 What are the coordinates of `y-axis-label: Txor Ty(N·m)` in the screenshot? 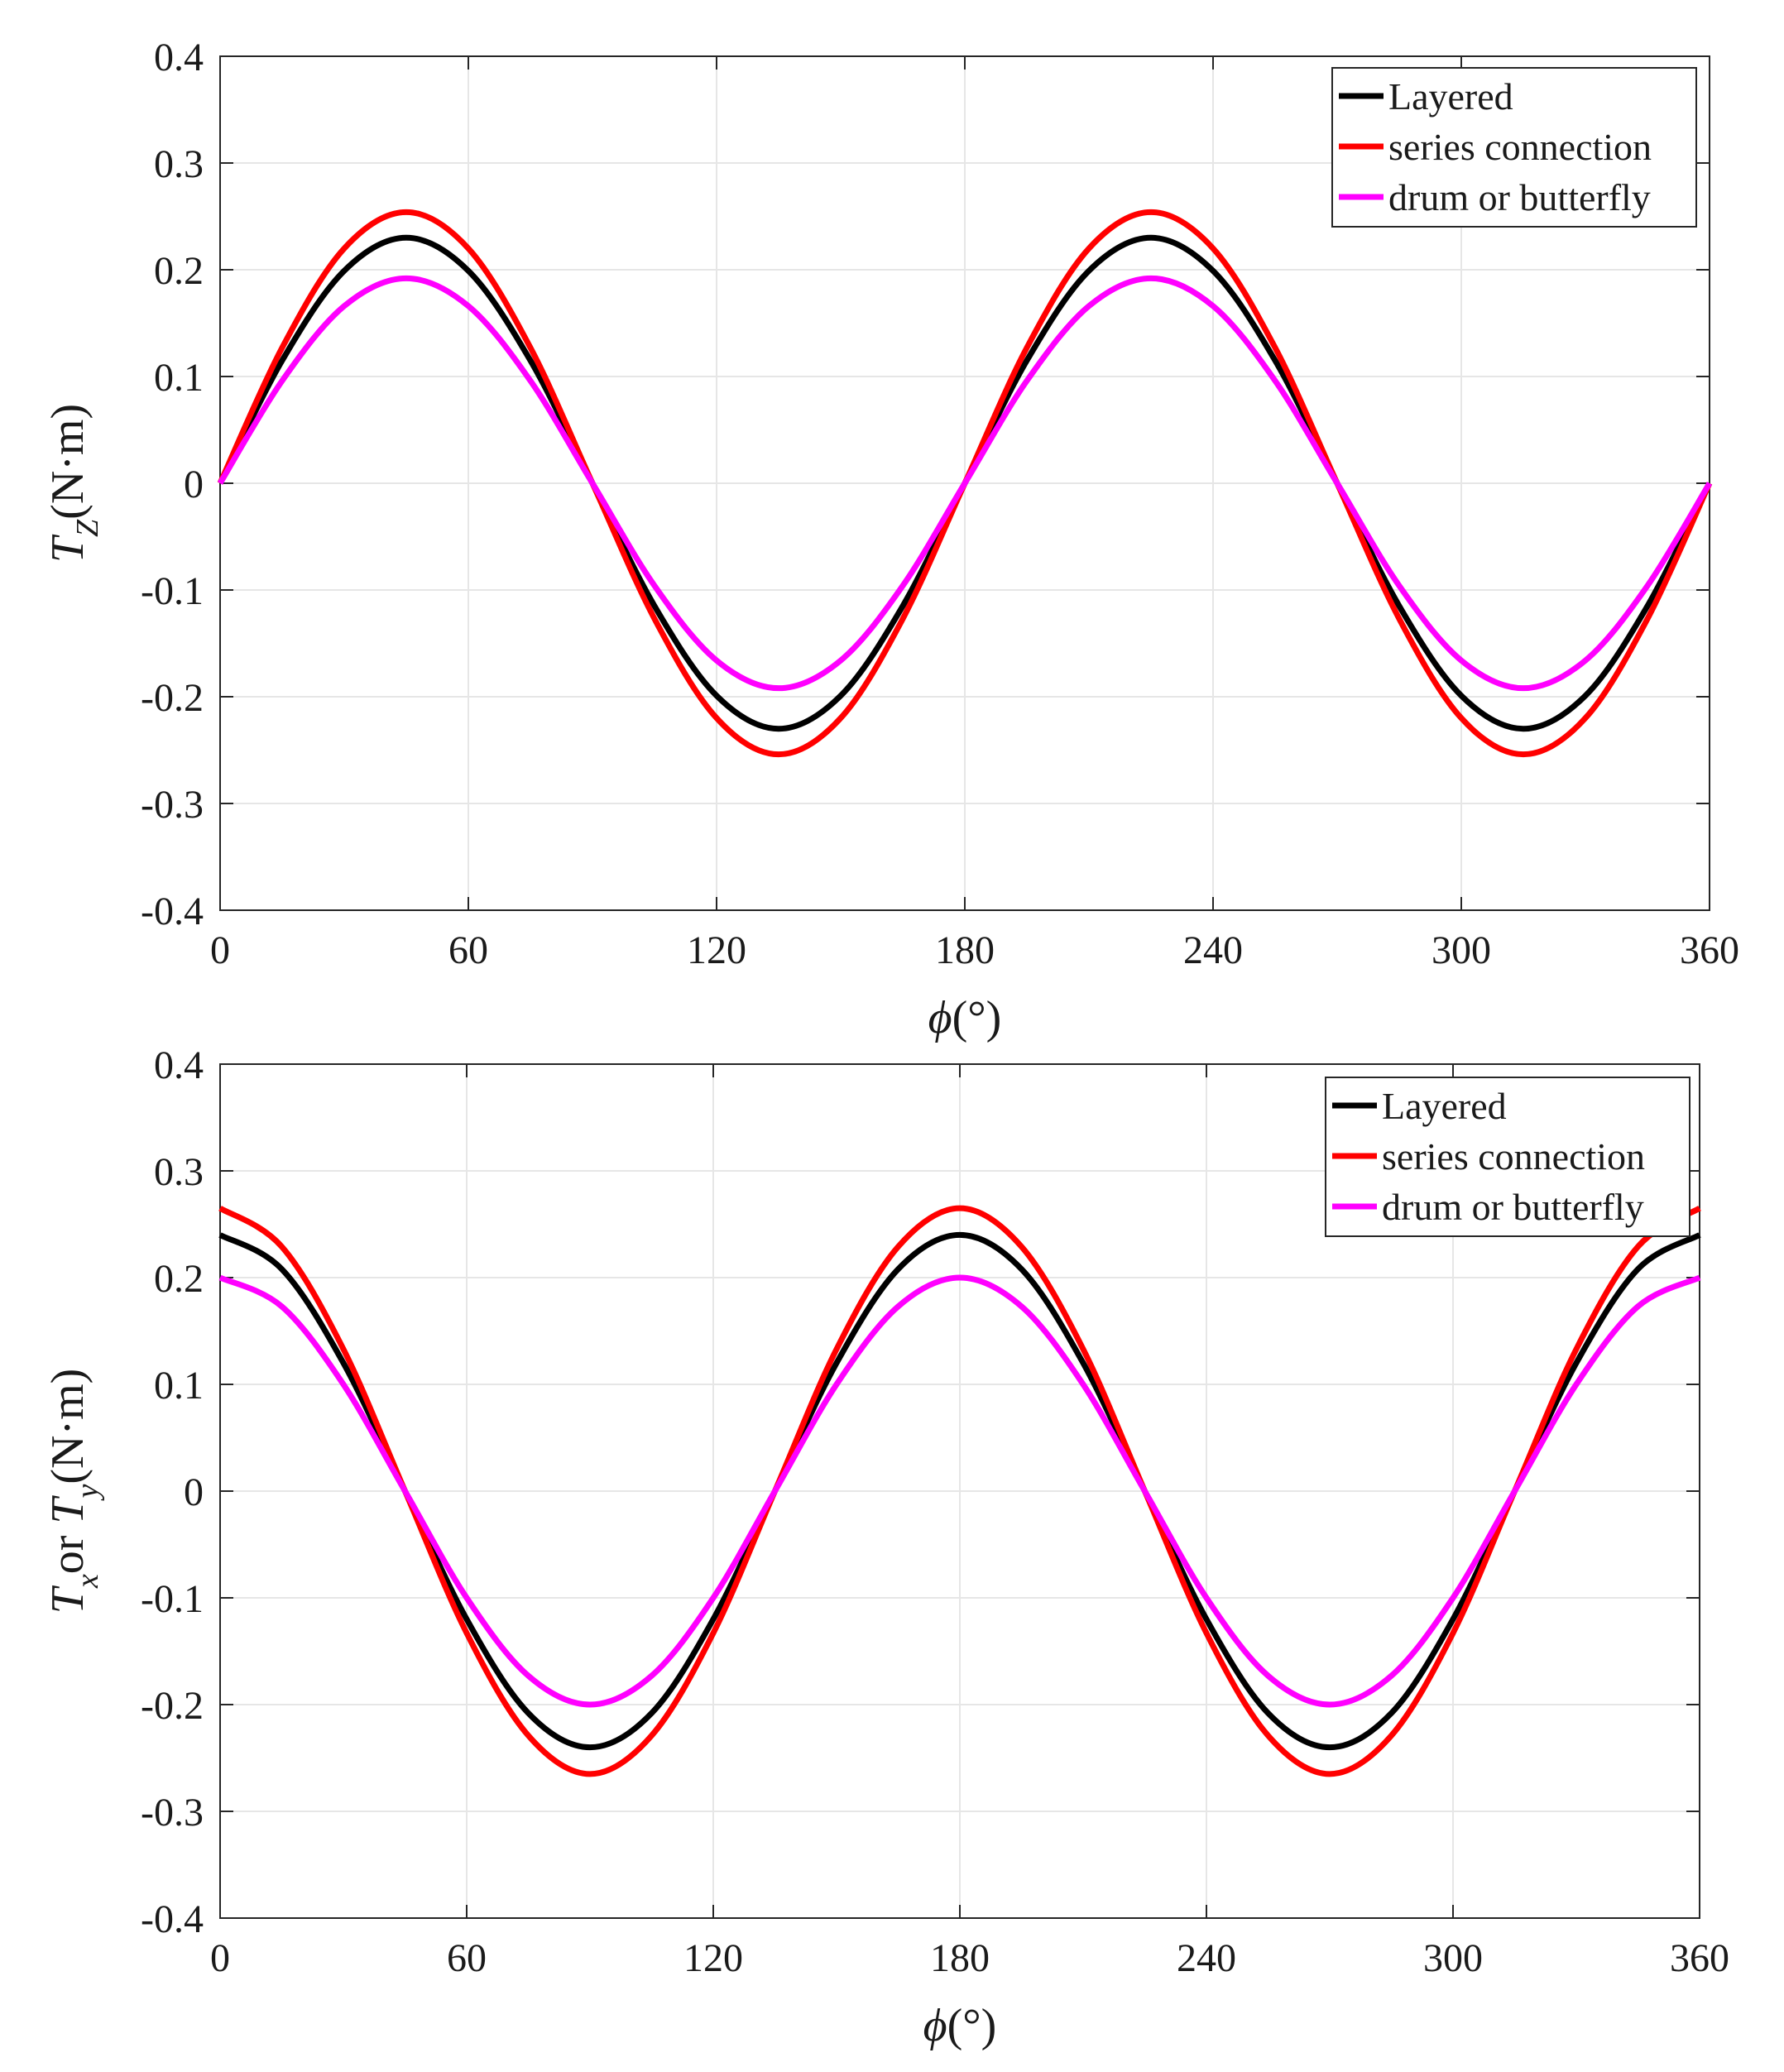 It's located at (73, 1491).